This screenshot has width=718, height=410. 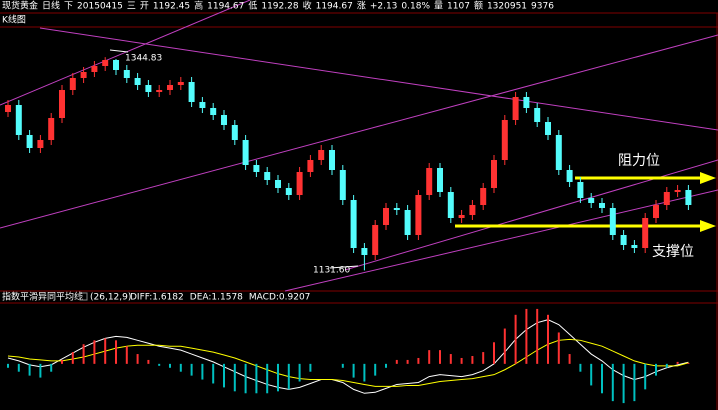 I want to click on header-item: 额, so click(x=478, y=6).